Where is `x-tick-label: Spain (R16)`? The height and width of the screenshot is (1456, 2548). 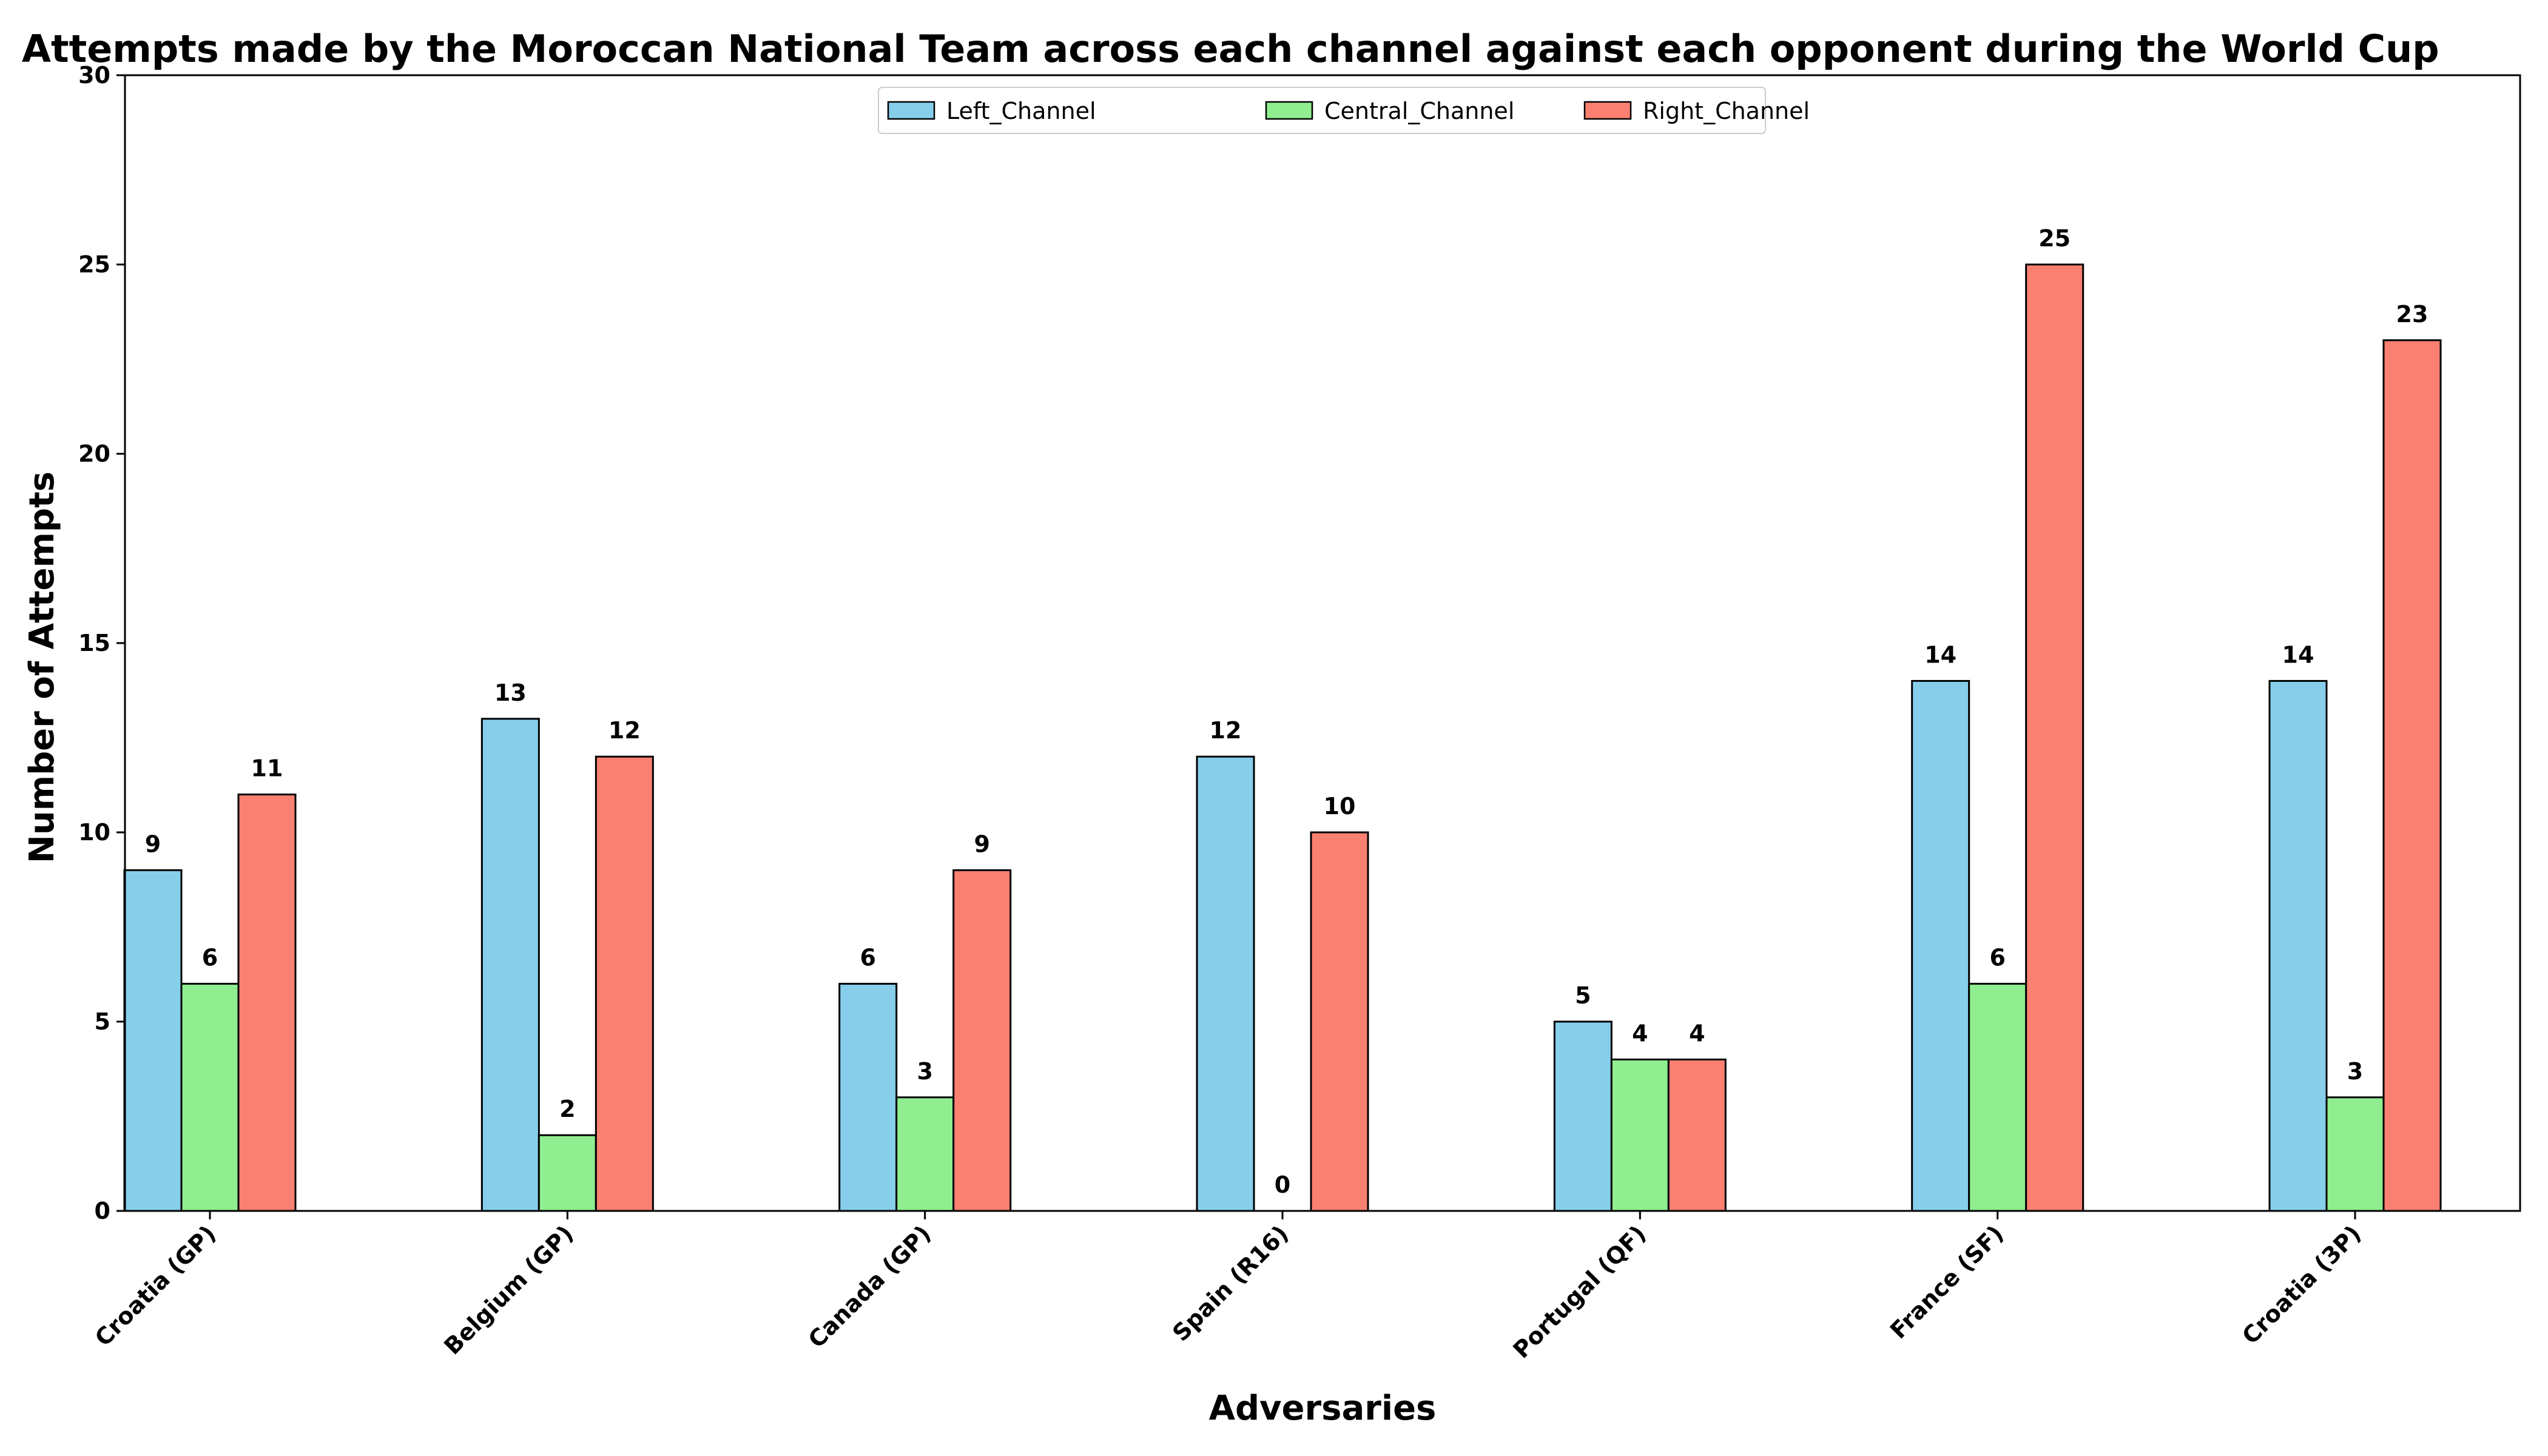 x-tick-label: Spain (R16) is located at coordinates (1230, 1283).